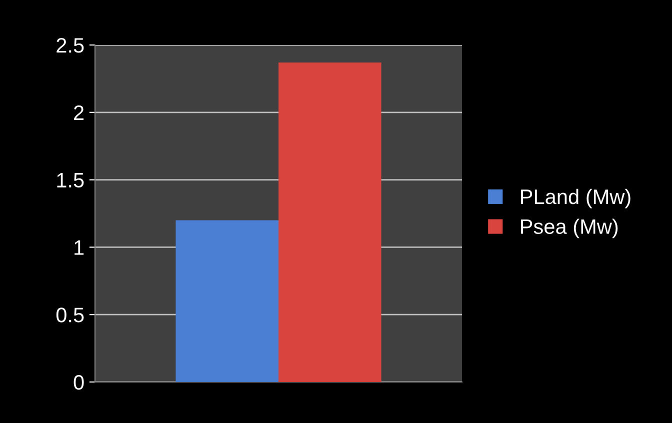 The image size is (672, 423). What do you see at coordinates (575, 198) in the screenshot?
I see `legend-label: PLand (Mw)` at bounding box center [575, 198].